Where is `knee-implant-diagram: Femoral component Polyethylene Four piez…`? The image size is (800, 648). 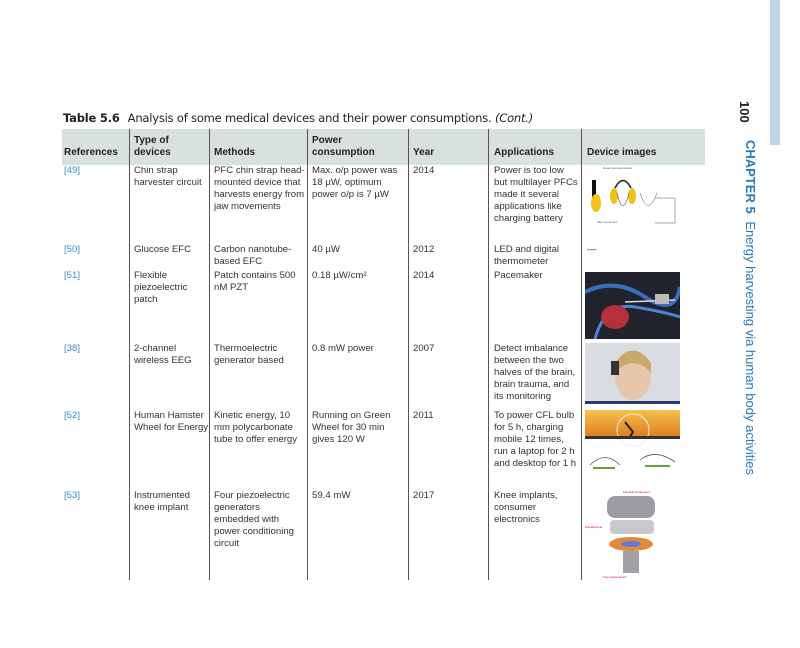 knee-implant-diagram: Femoral component Polyethylene Four piez… is located at coordinates (620, 534).